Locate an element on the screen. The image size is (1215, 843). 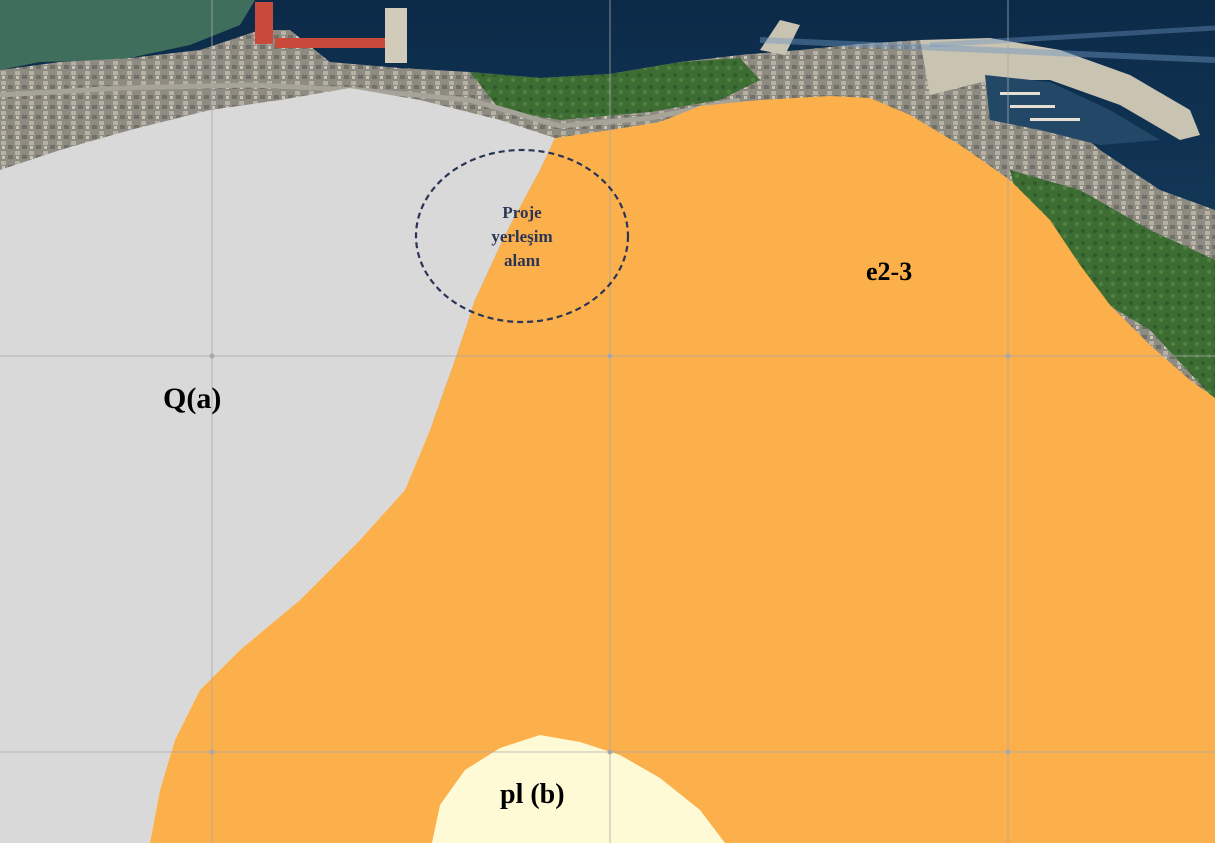
coastal-road is located at coordinates (370, 105).